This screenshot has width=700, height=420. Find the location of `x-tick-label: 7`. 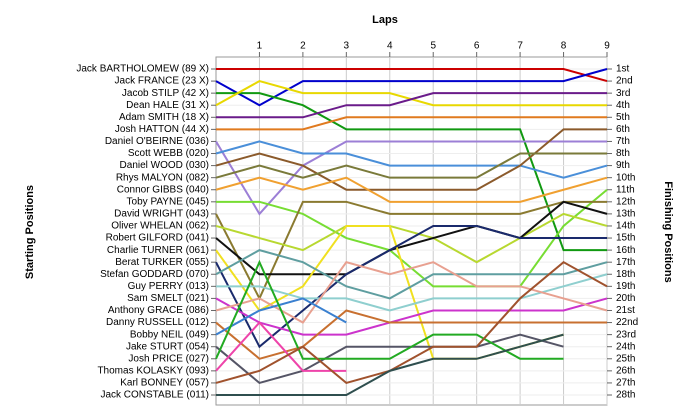

x-tick-label: 7 is located at coordinates (520, 46).